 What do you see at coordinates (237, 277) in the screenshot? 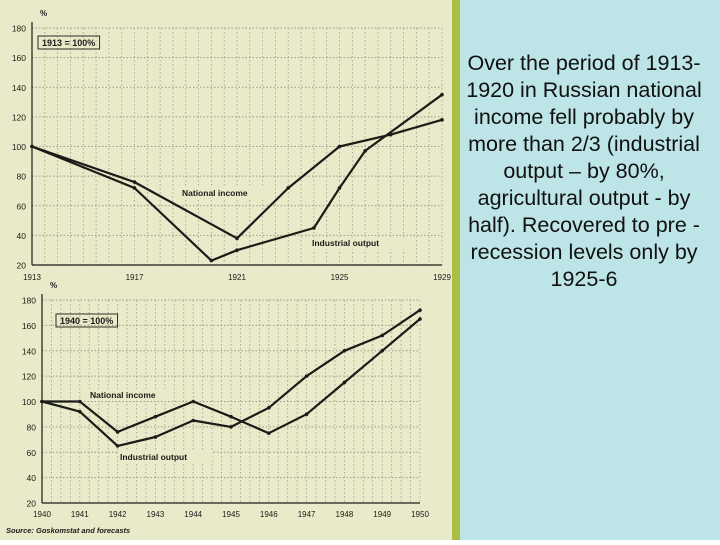
I see `x-tick-label: 1921` at bounding box center [237, 277].